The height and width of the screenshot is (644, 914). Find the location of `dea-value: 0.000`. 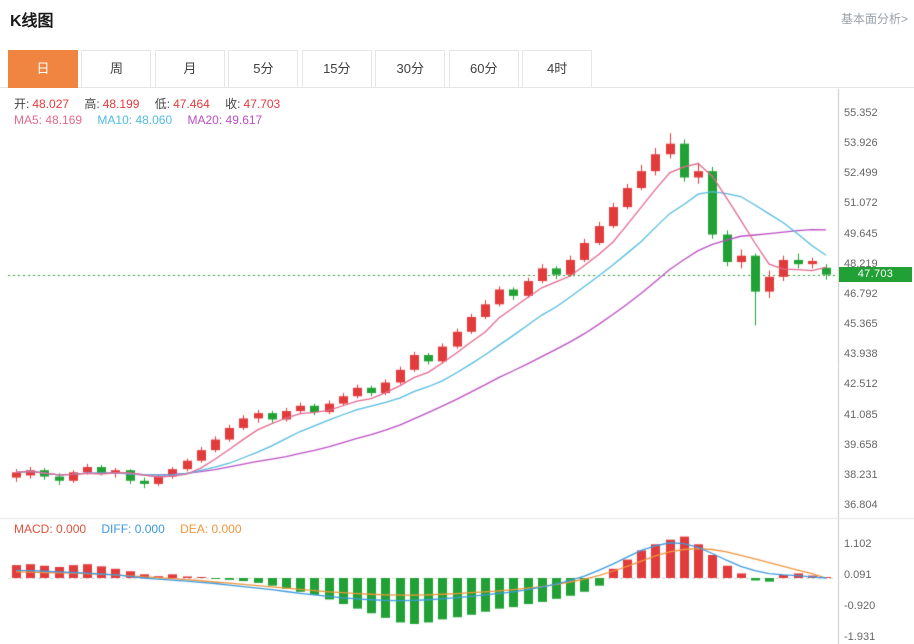

dea-value: 0.000 is located at coordinates (226, 529).